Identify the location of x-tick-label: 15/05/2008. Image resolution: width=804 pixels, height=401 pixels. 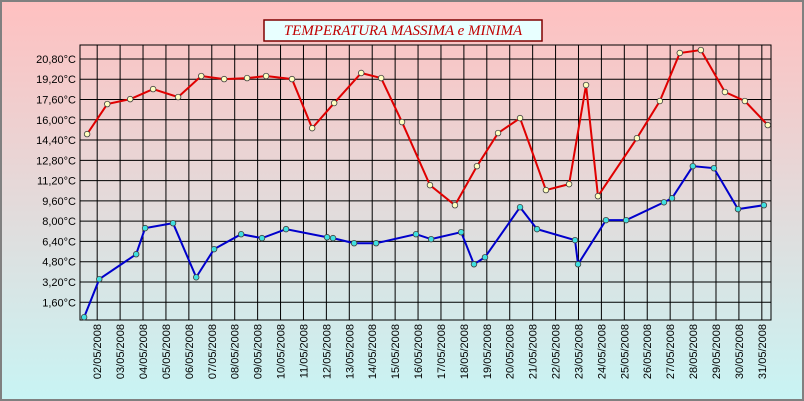
(396, 351).